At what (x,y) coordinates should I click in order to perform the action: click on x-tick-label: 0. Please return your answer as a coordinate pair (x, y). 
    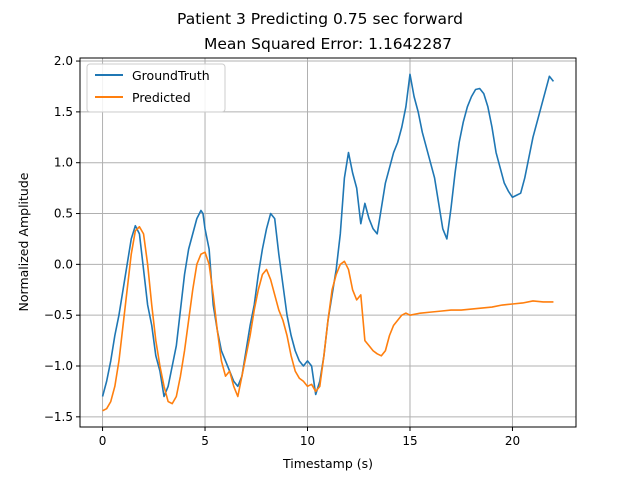
    Looking at the image, I should click on (103, 441).